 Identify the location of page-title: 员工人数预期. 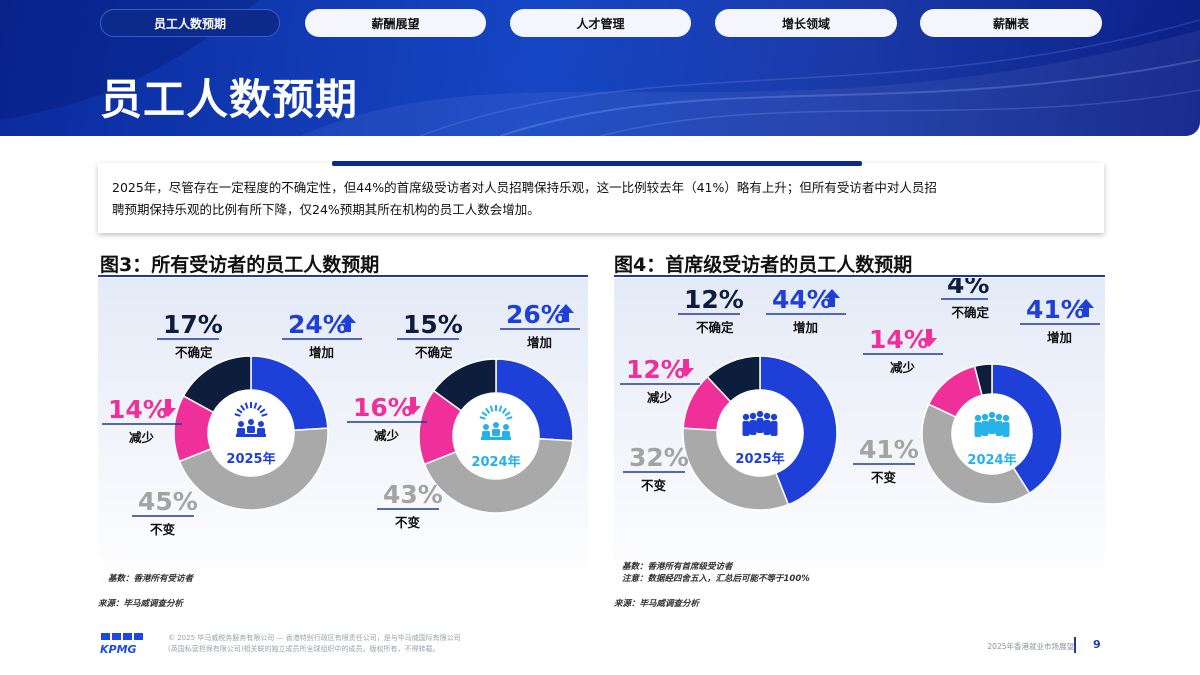
(229, 99).